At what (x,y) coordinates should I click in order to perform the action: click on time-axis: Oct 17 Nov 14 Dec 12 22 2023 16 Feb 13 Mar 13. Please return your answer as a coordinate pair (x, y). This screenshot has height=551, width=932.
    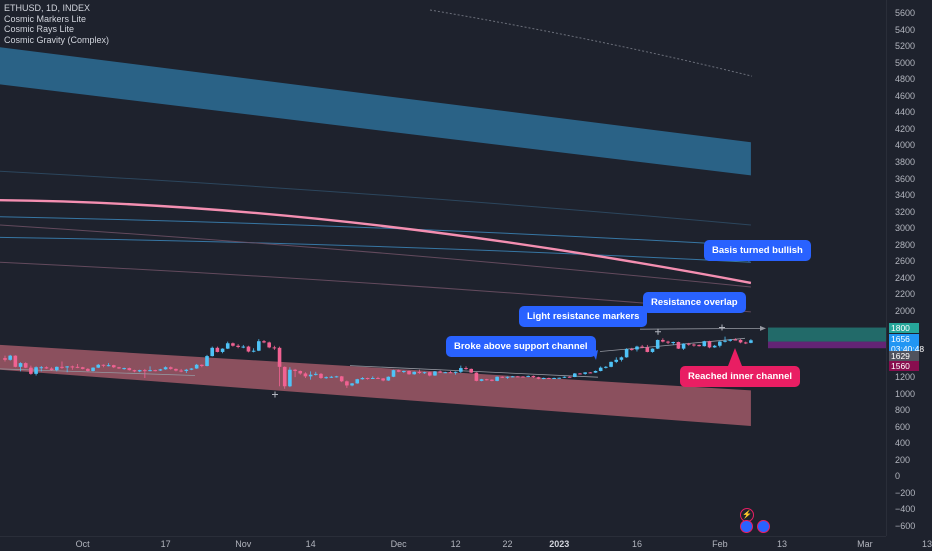
    Looking at the image, I should click on (466, 543).